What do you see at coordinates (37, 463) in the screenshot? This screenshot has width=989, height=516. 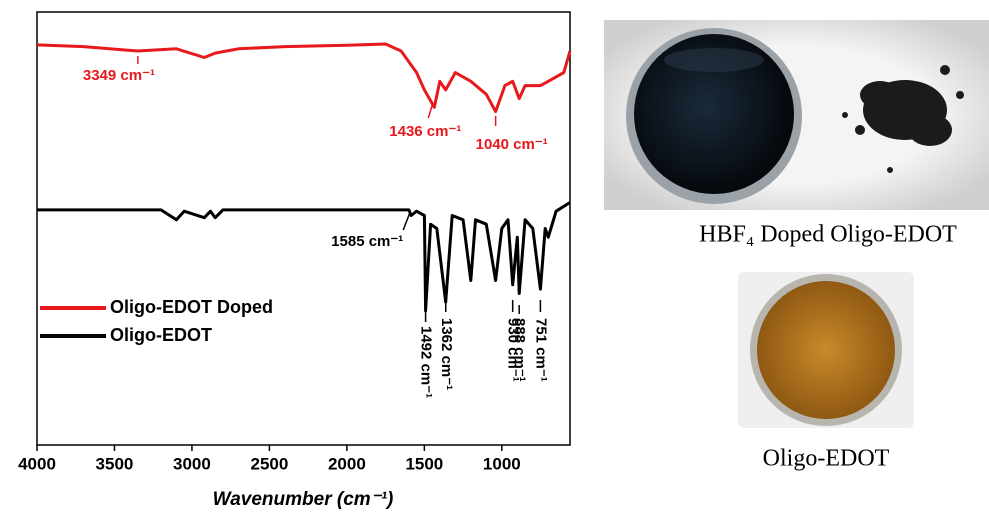 I see `x-tick-label: 4000` at bounding box center [37, 463].